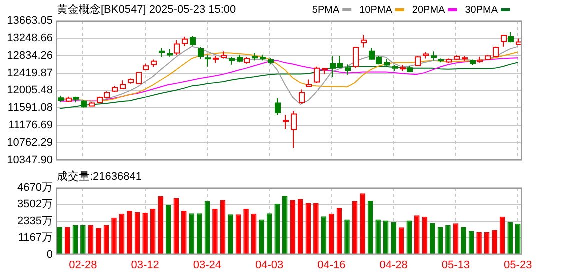  Describe the element at coordinates (456, 265) in the screenshot. I see `x-tick-label: 05-13` at that location.